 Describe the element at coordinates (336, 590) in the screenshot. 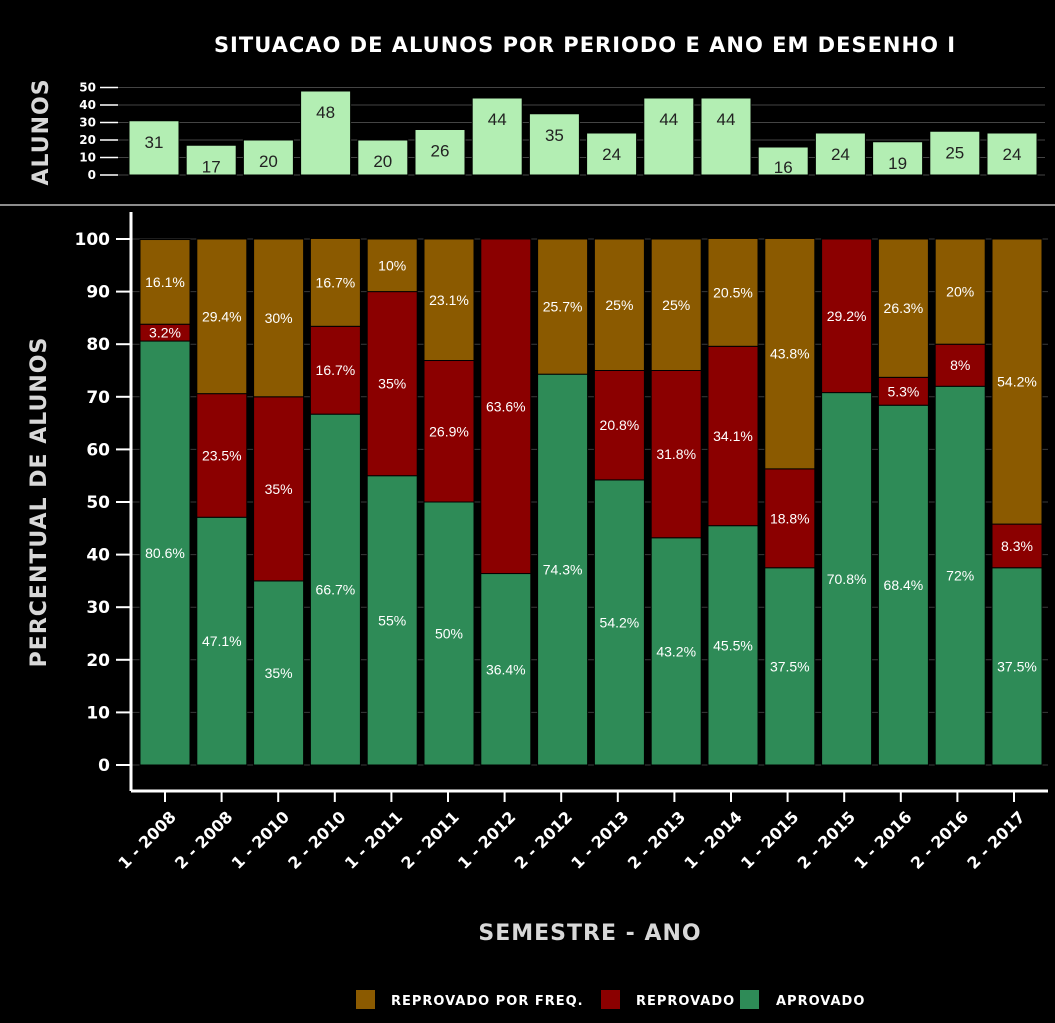

I see `data-label-aprovado: 66.7%` at that location.